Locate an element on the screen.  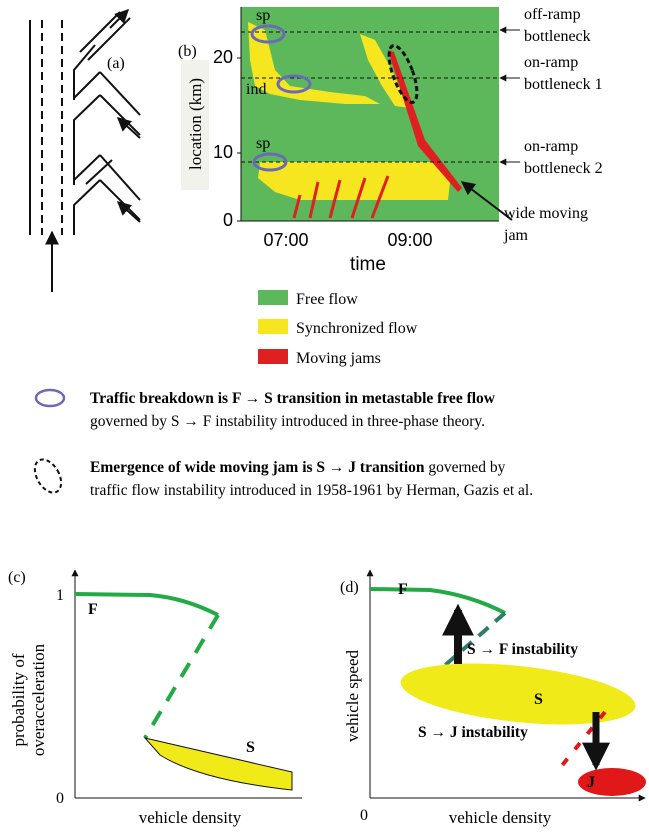
d-curve-F is located at coordinates (437, 601).